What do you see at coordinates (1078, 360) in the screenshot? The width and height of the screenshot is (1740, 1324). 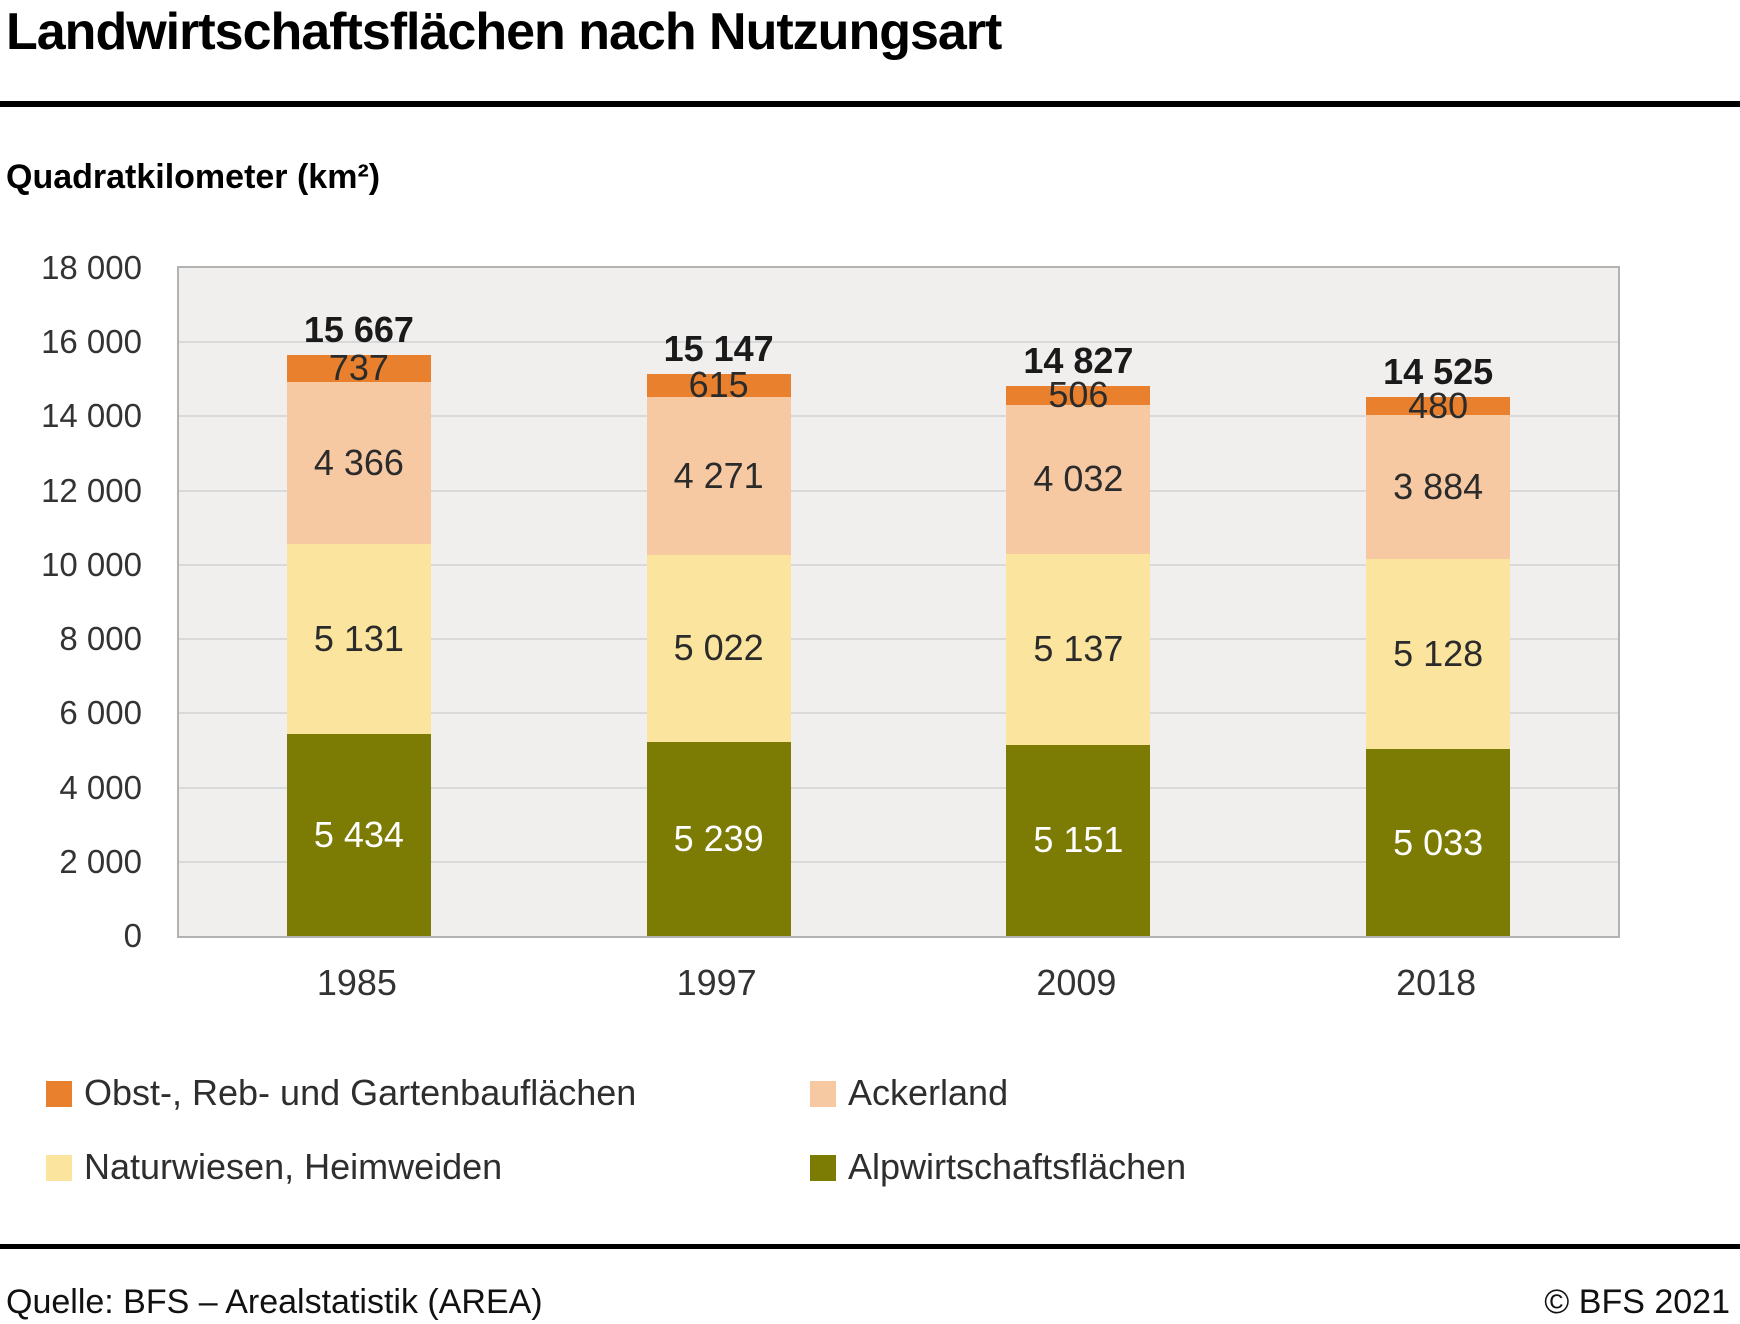 I see `bar-total-label: 14 827` at bounding box center [1078, 360].